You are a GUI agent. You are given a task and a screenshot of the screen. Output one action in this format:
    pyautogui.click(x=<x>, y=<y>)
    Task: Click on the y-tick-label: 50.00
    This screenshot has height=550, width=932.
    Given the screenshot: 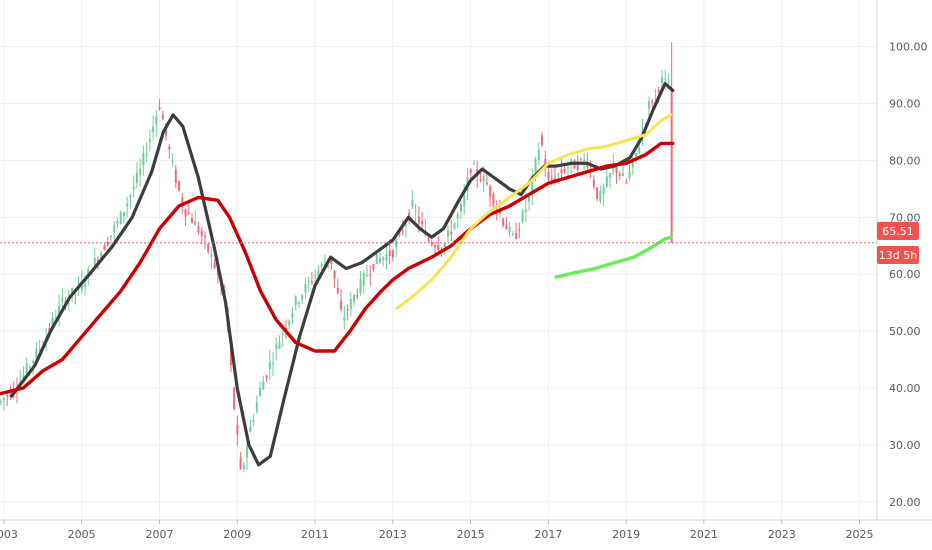 What is the action you would take?
    pyautogui.click(x=905, y=331)
    